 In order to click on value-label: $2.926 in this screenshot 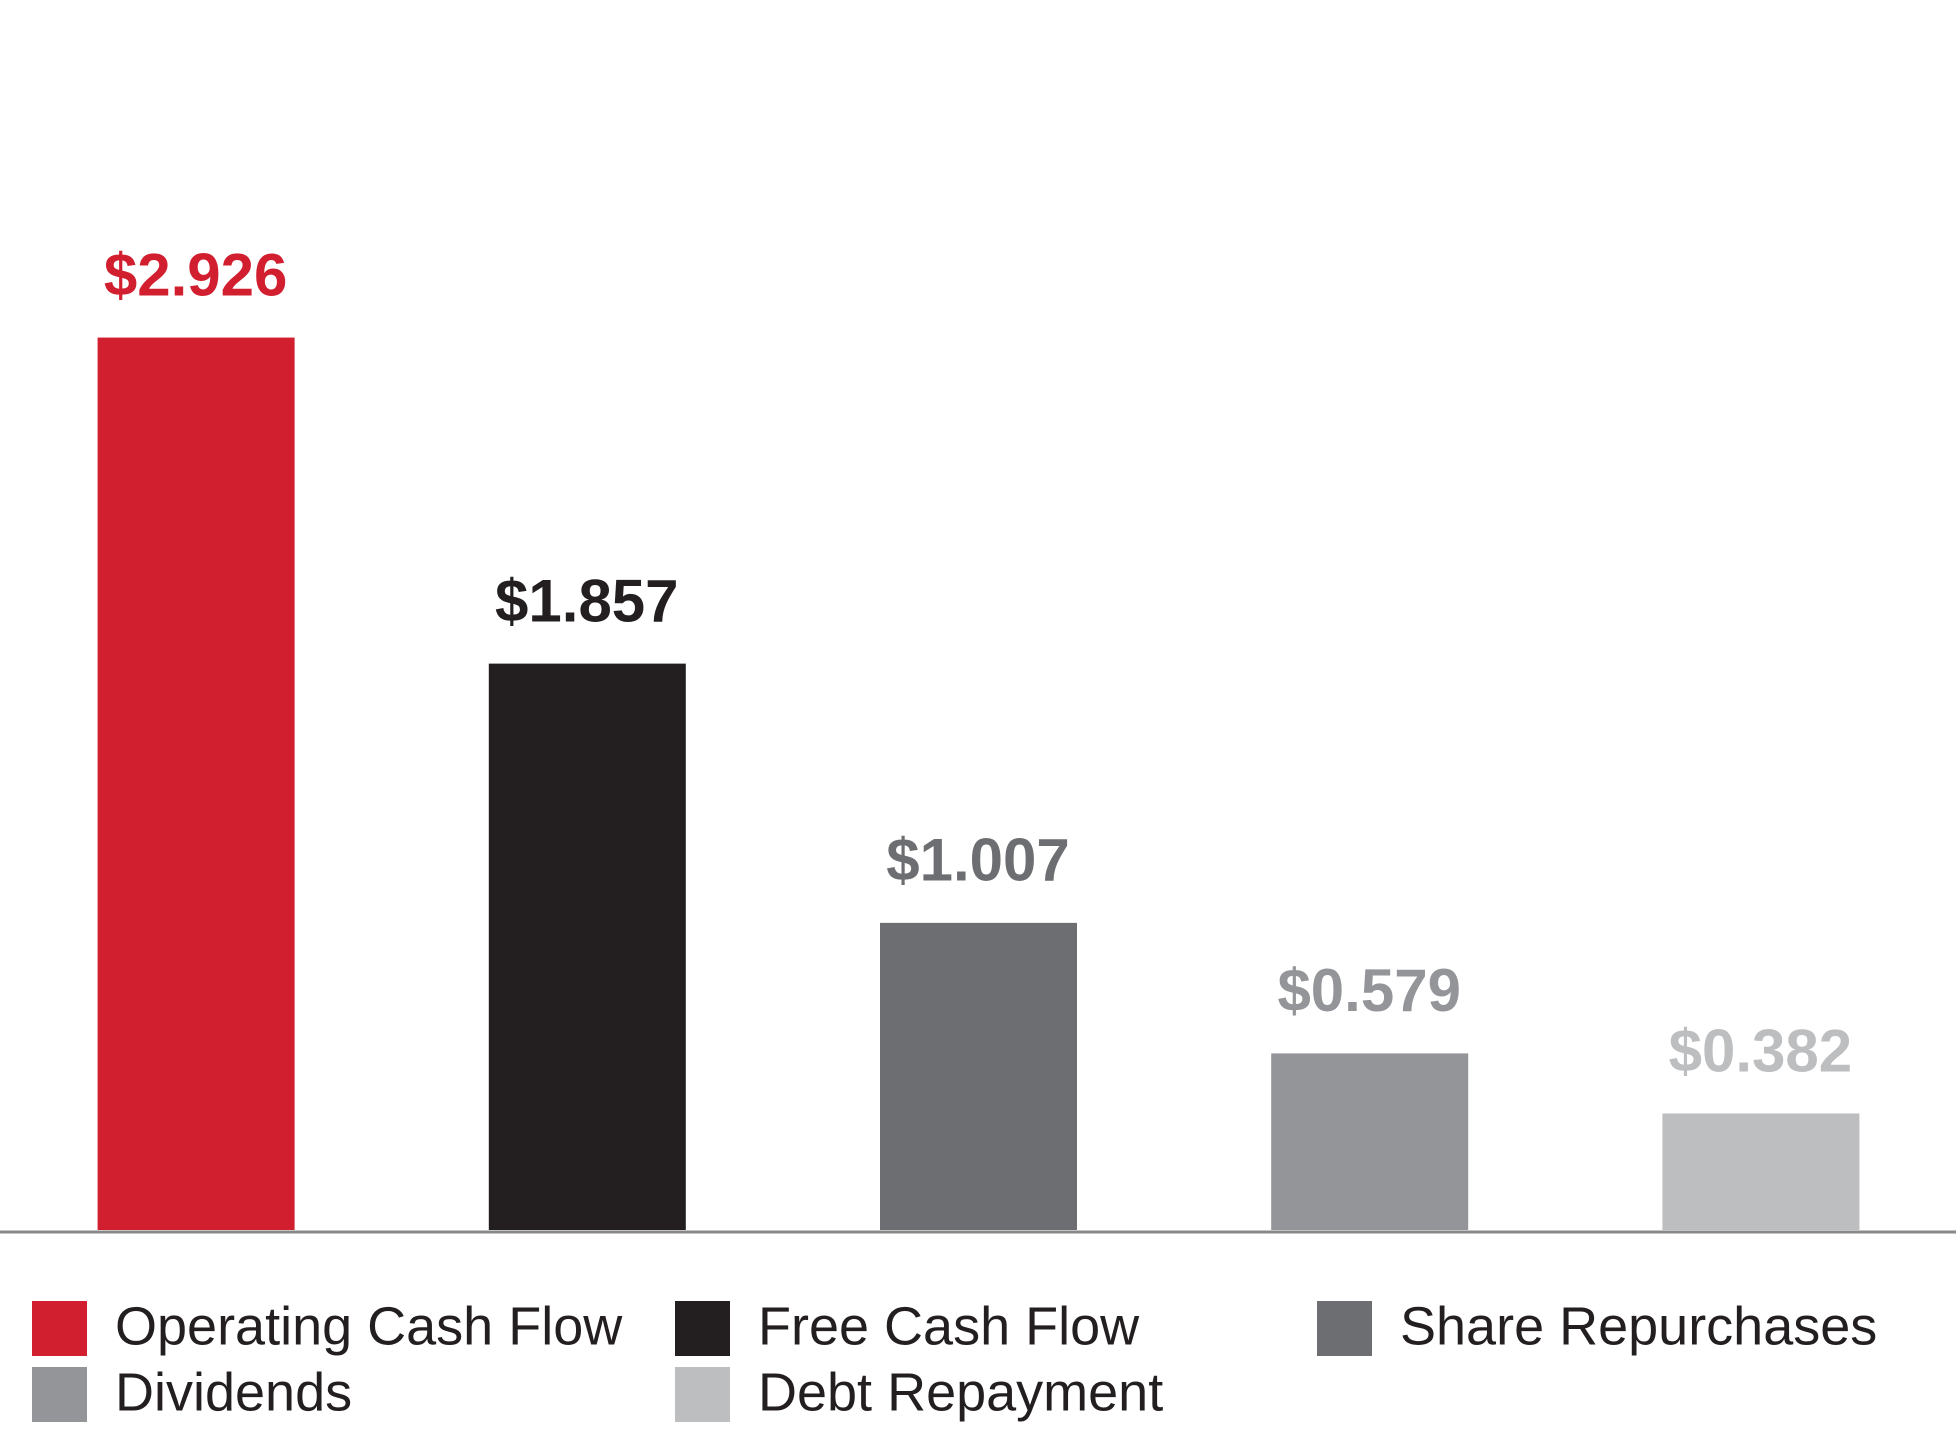, I will do `click(196, 274)`.